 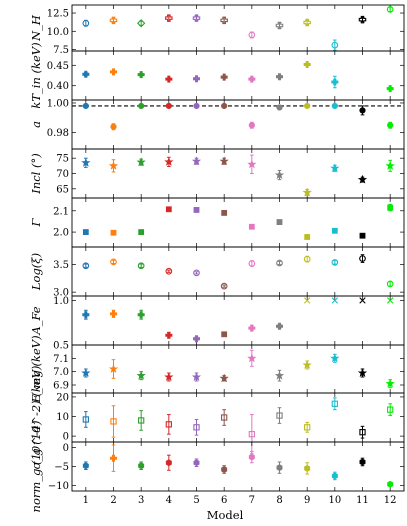 What do you see at coordinates (252, 500) in the screenshot?
I see `x-tick-label: 7` at bounding box center [252, 500].